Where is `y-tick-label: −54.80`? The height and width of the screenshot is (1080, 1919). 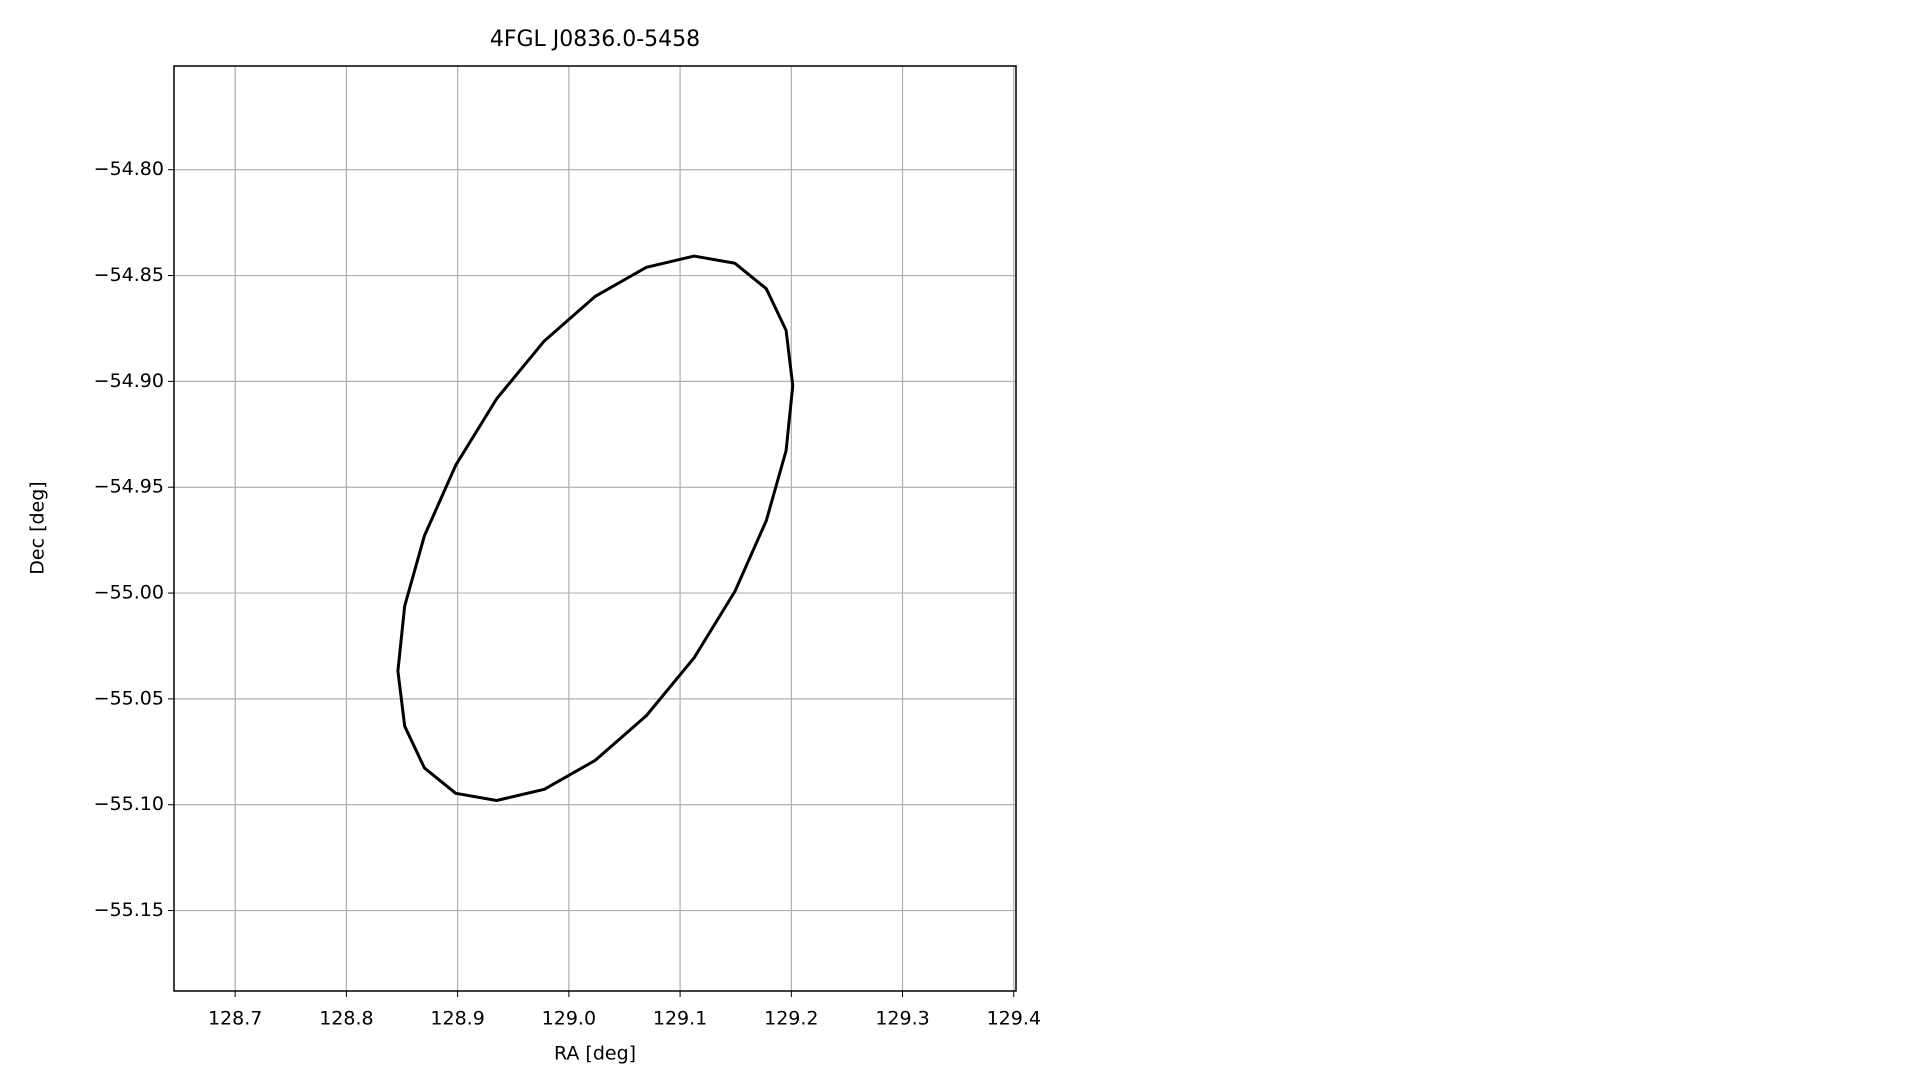 y-tick-label: −54.80 is located at coordinates (129, 169).